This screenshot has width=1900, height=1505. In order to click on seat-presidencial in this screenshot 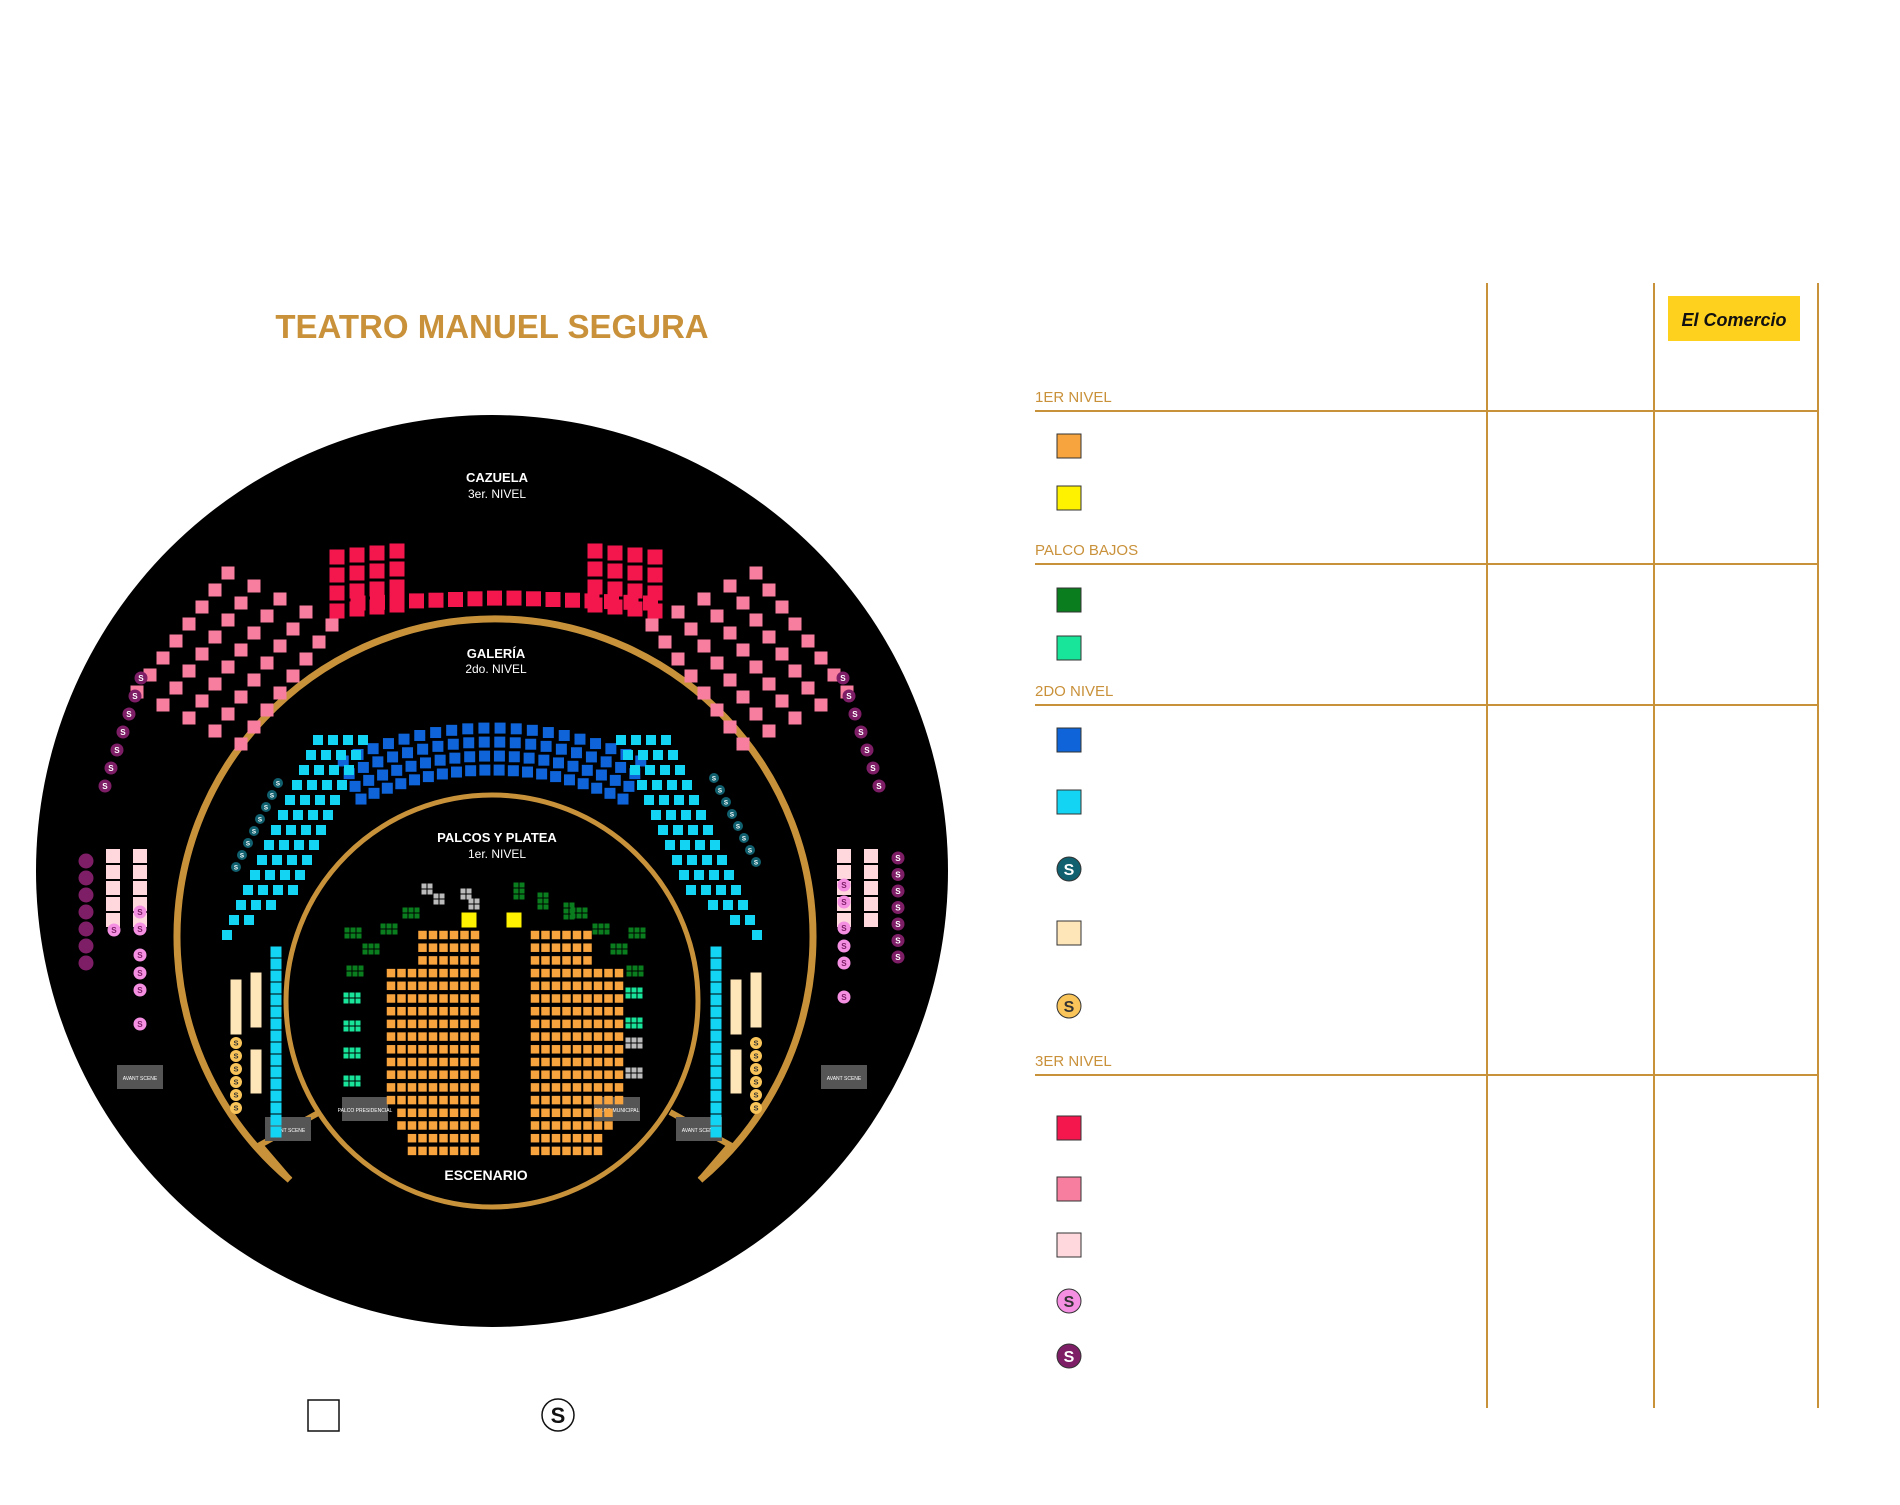, I will do `click(469, 920)`.